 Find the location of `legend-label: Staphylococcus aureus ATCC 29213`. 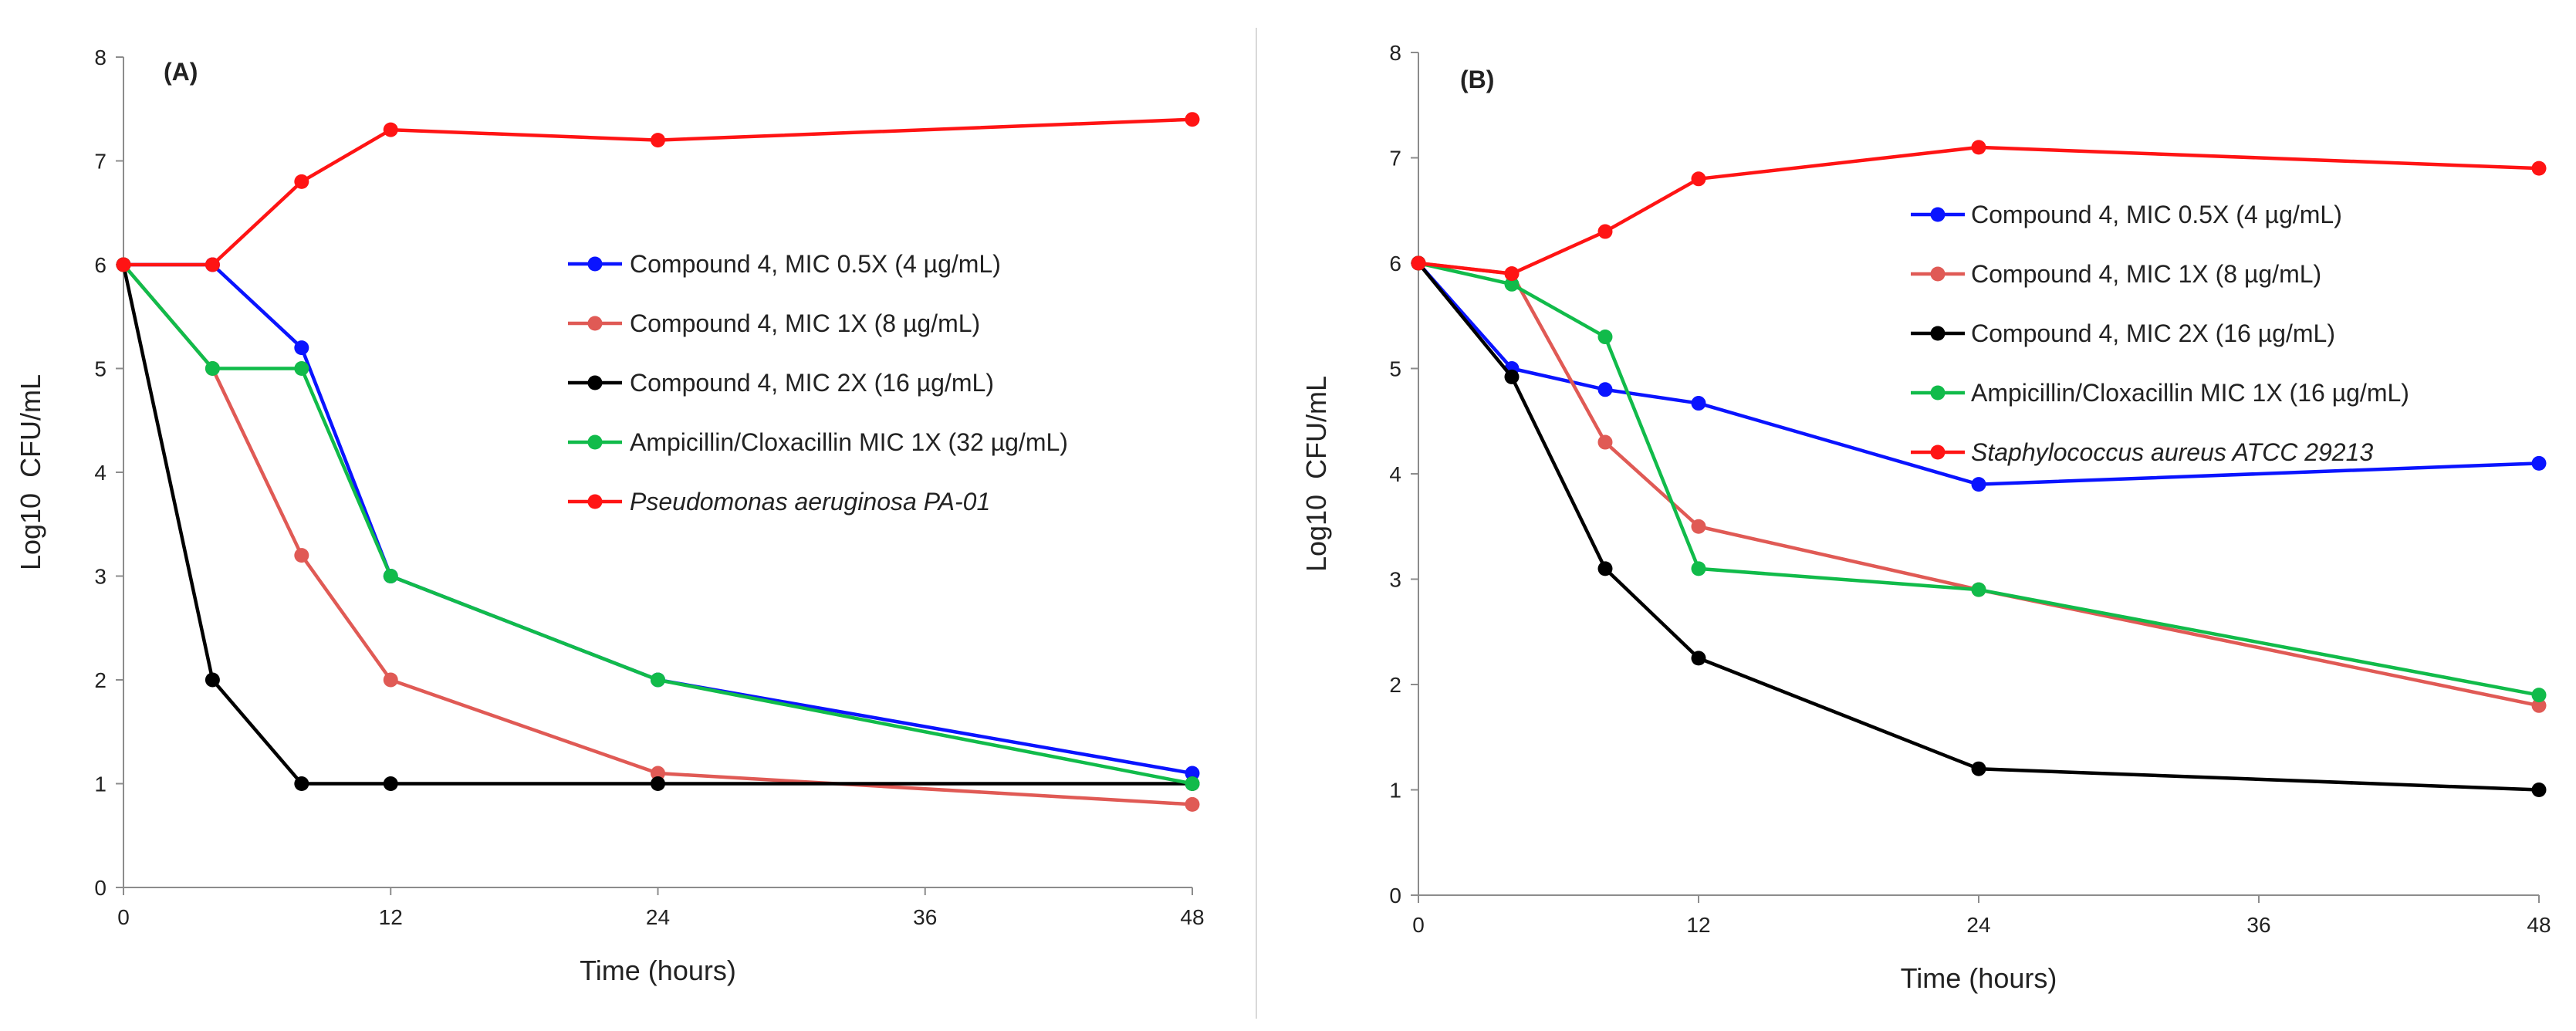

legend-label: Staphylococcus aureus ATCC 29213 is located at coordinates (2172, 452).